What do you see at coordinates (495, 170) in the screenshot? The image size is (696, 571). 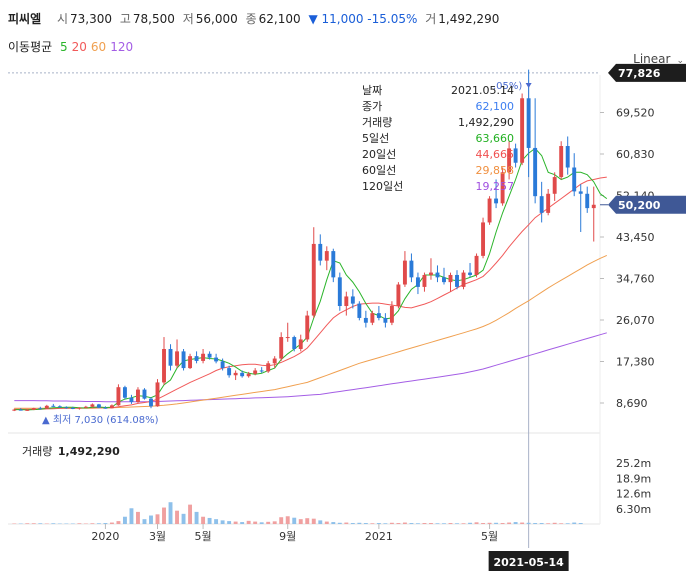 I see `tooltip-value: 29,858` at bounding box center [495, 170].